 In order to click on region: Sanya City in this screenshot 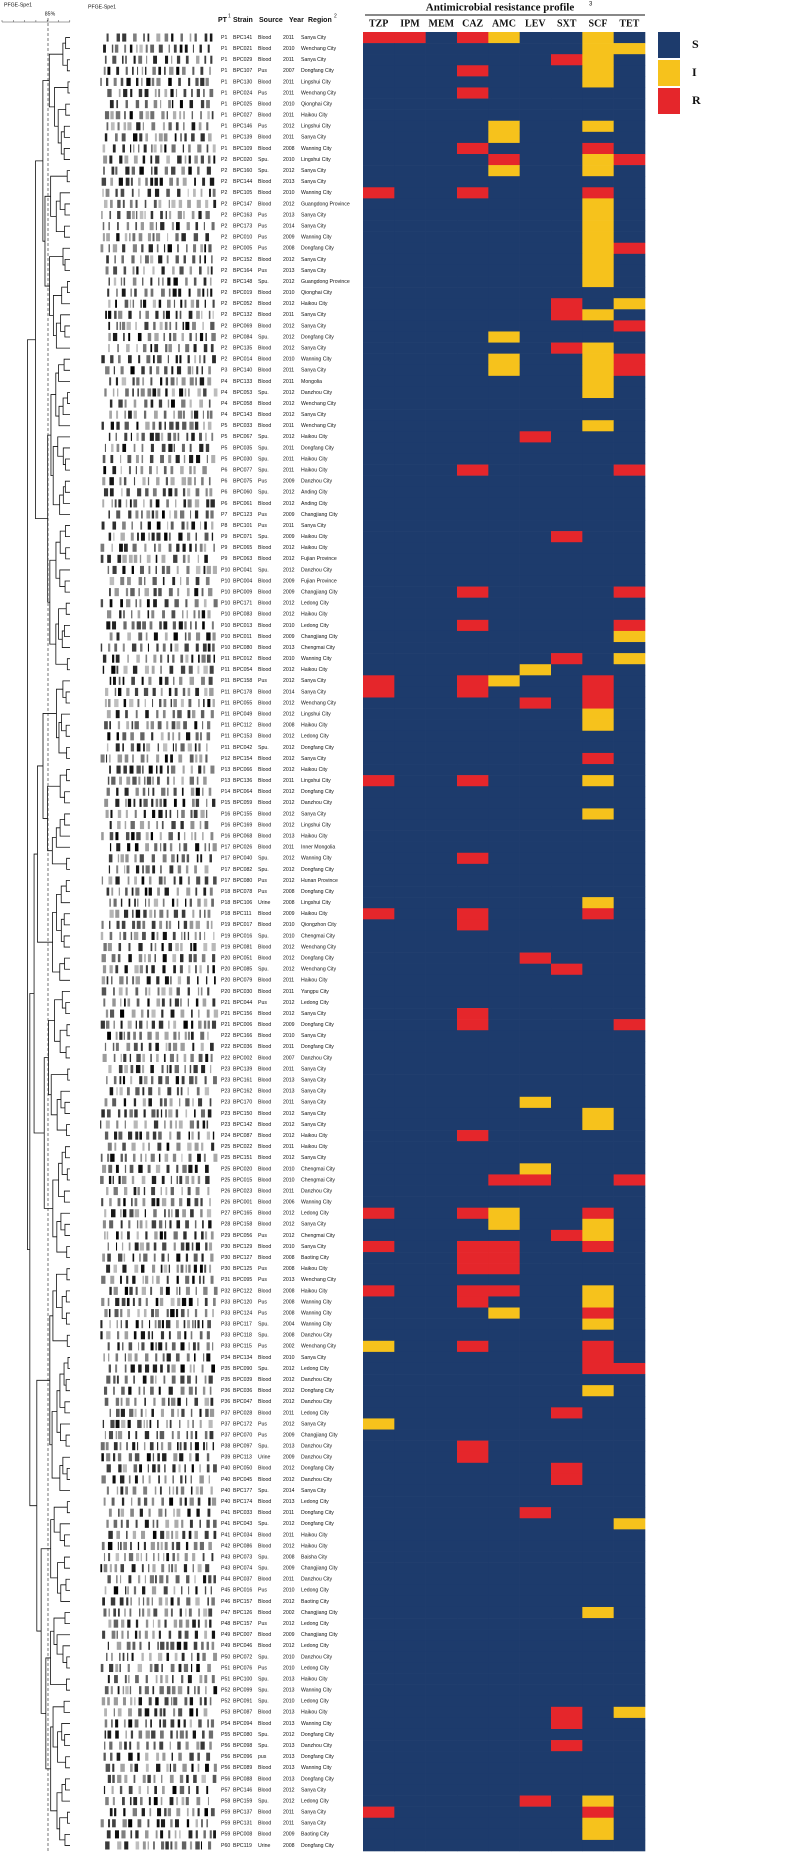, I will do `click(313, 526)`.